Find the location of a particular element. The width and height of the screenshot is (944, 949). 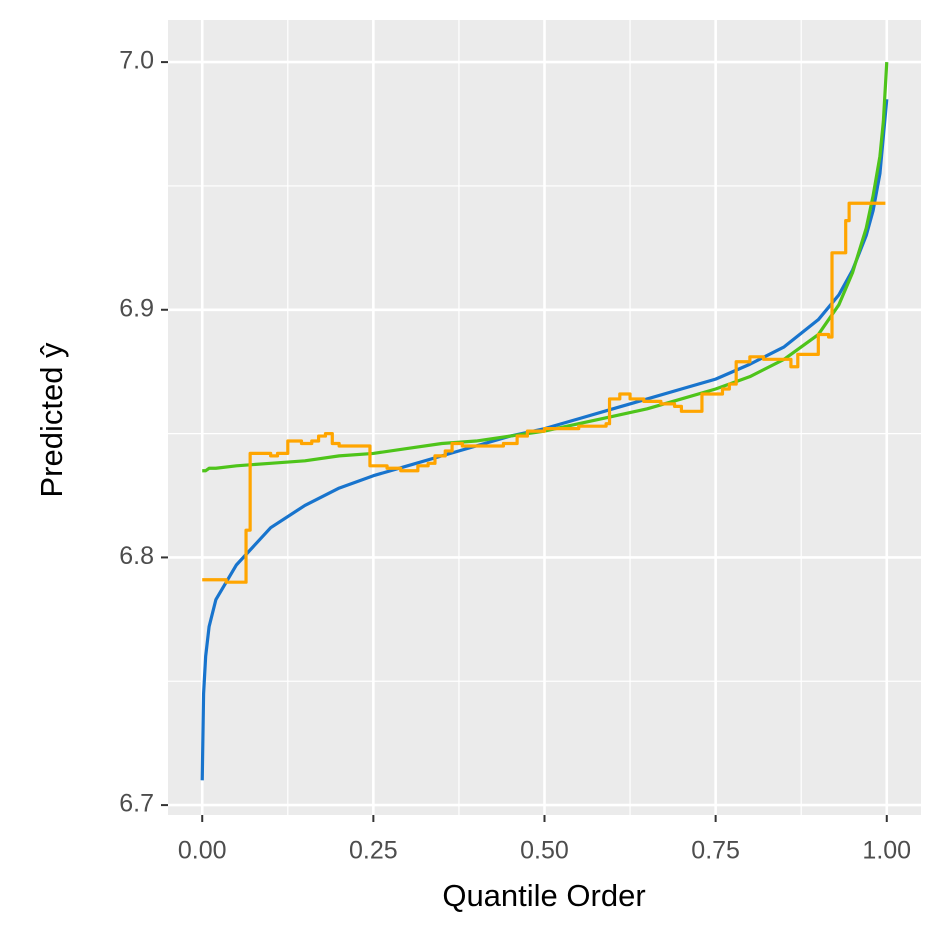

x-tick-label: 0.75 is located at coordinates (715, 851).